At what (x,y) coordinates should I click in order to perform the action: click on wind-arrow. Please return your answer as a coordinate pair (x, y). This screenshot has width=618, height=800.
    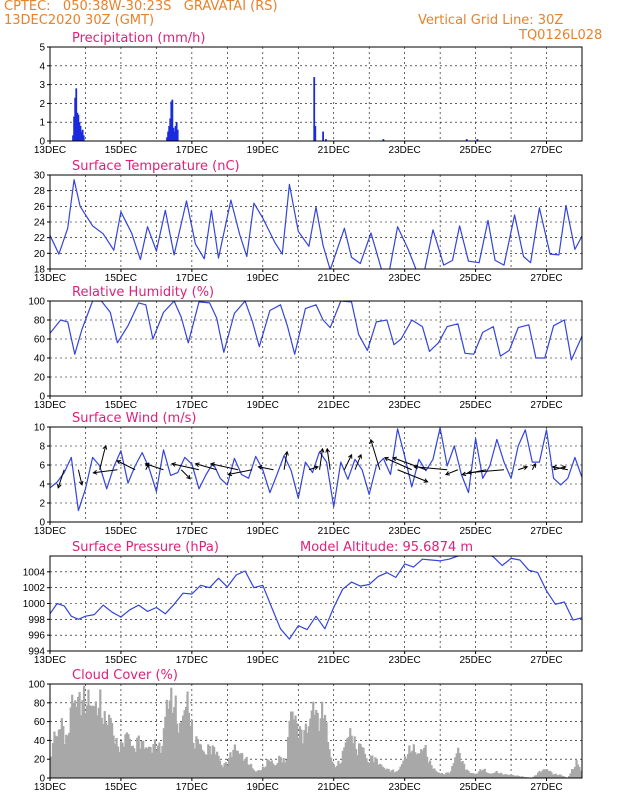
    Looking at the image, I should click on (61, 478).